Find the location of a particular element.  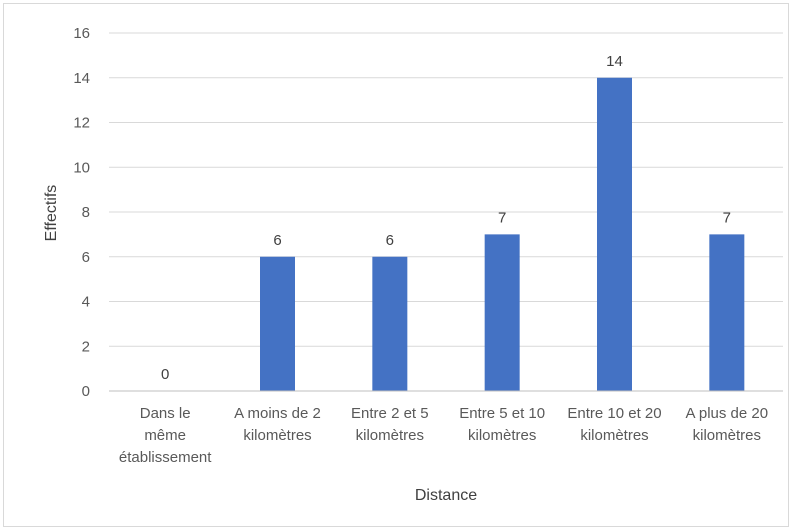

x-tick-label: A plus de 20 kilomètres is located at coordinates (727, 424).